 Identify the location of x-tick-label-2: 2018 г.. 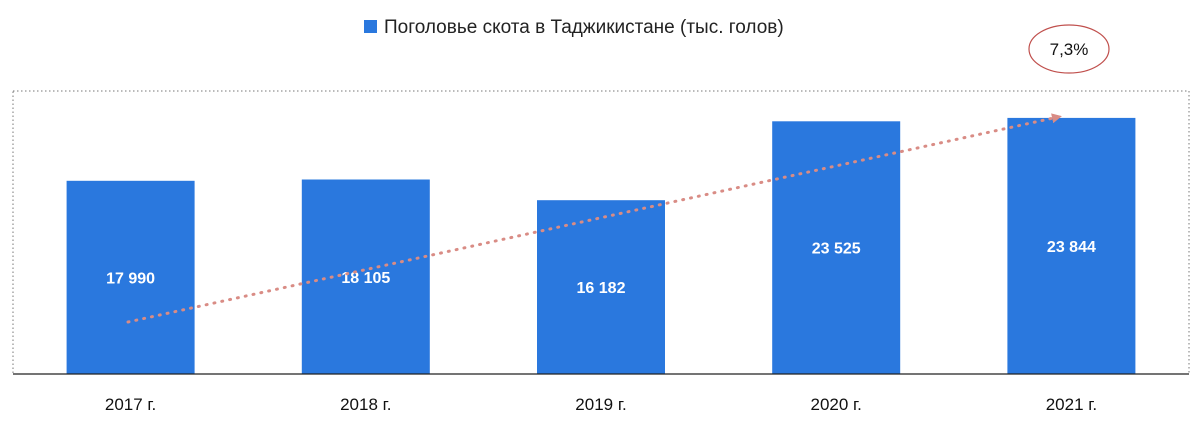
(365, 404).